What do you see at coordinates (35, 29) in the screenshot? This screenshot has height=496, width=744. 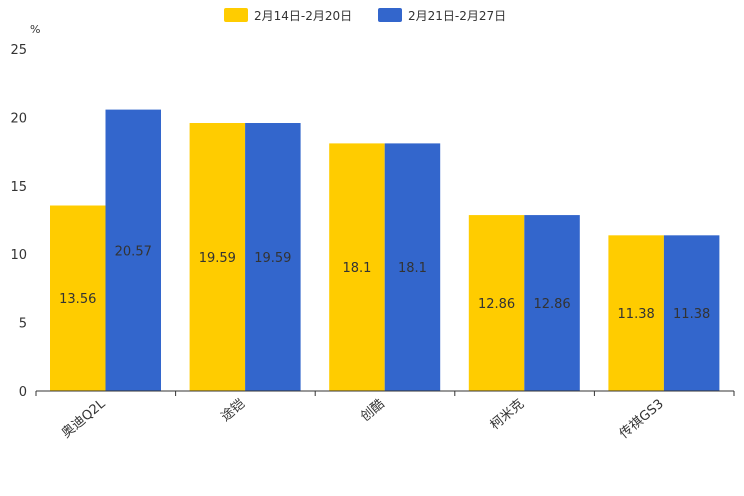 I see `y-unit-label: %` at bounding box center [35, 29].